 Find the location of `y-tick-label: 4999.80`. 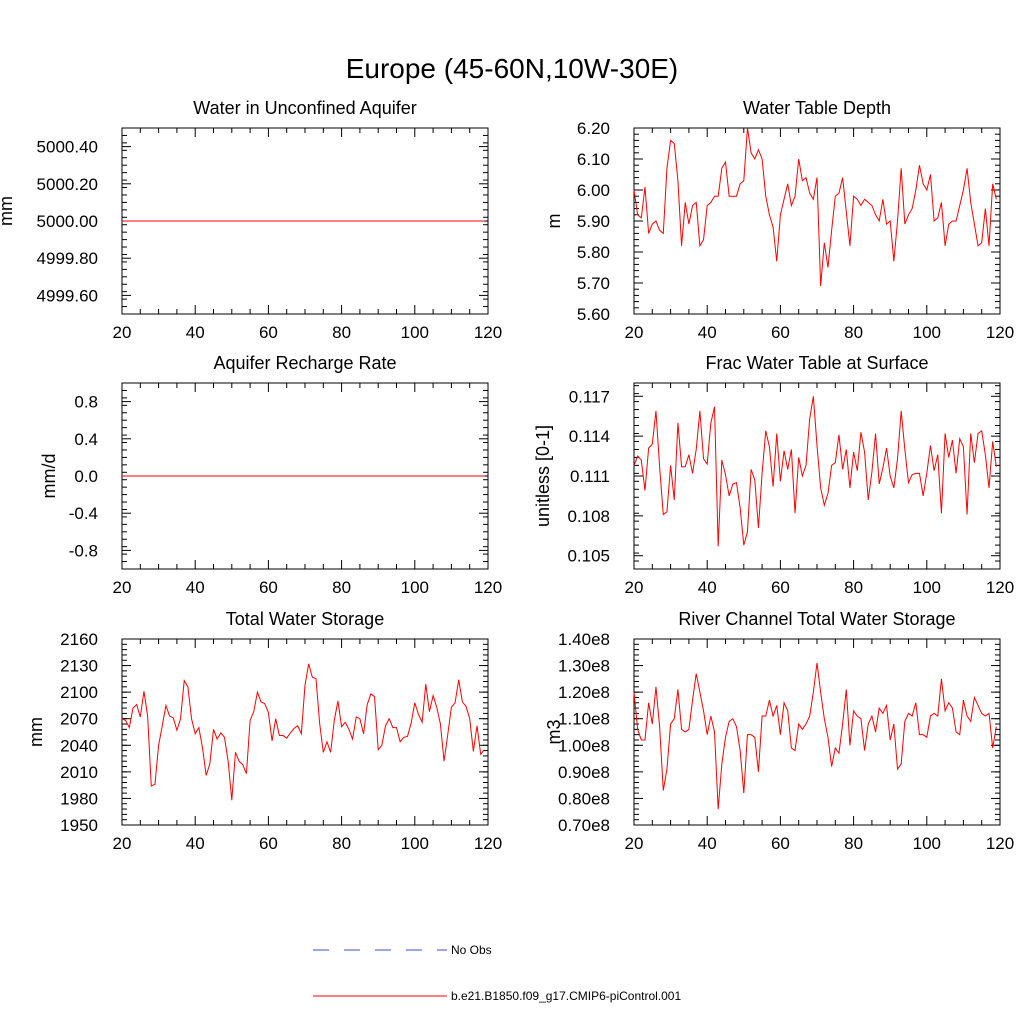

y-tick-label: 4999.80 is located at coordinates (67, 258).